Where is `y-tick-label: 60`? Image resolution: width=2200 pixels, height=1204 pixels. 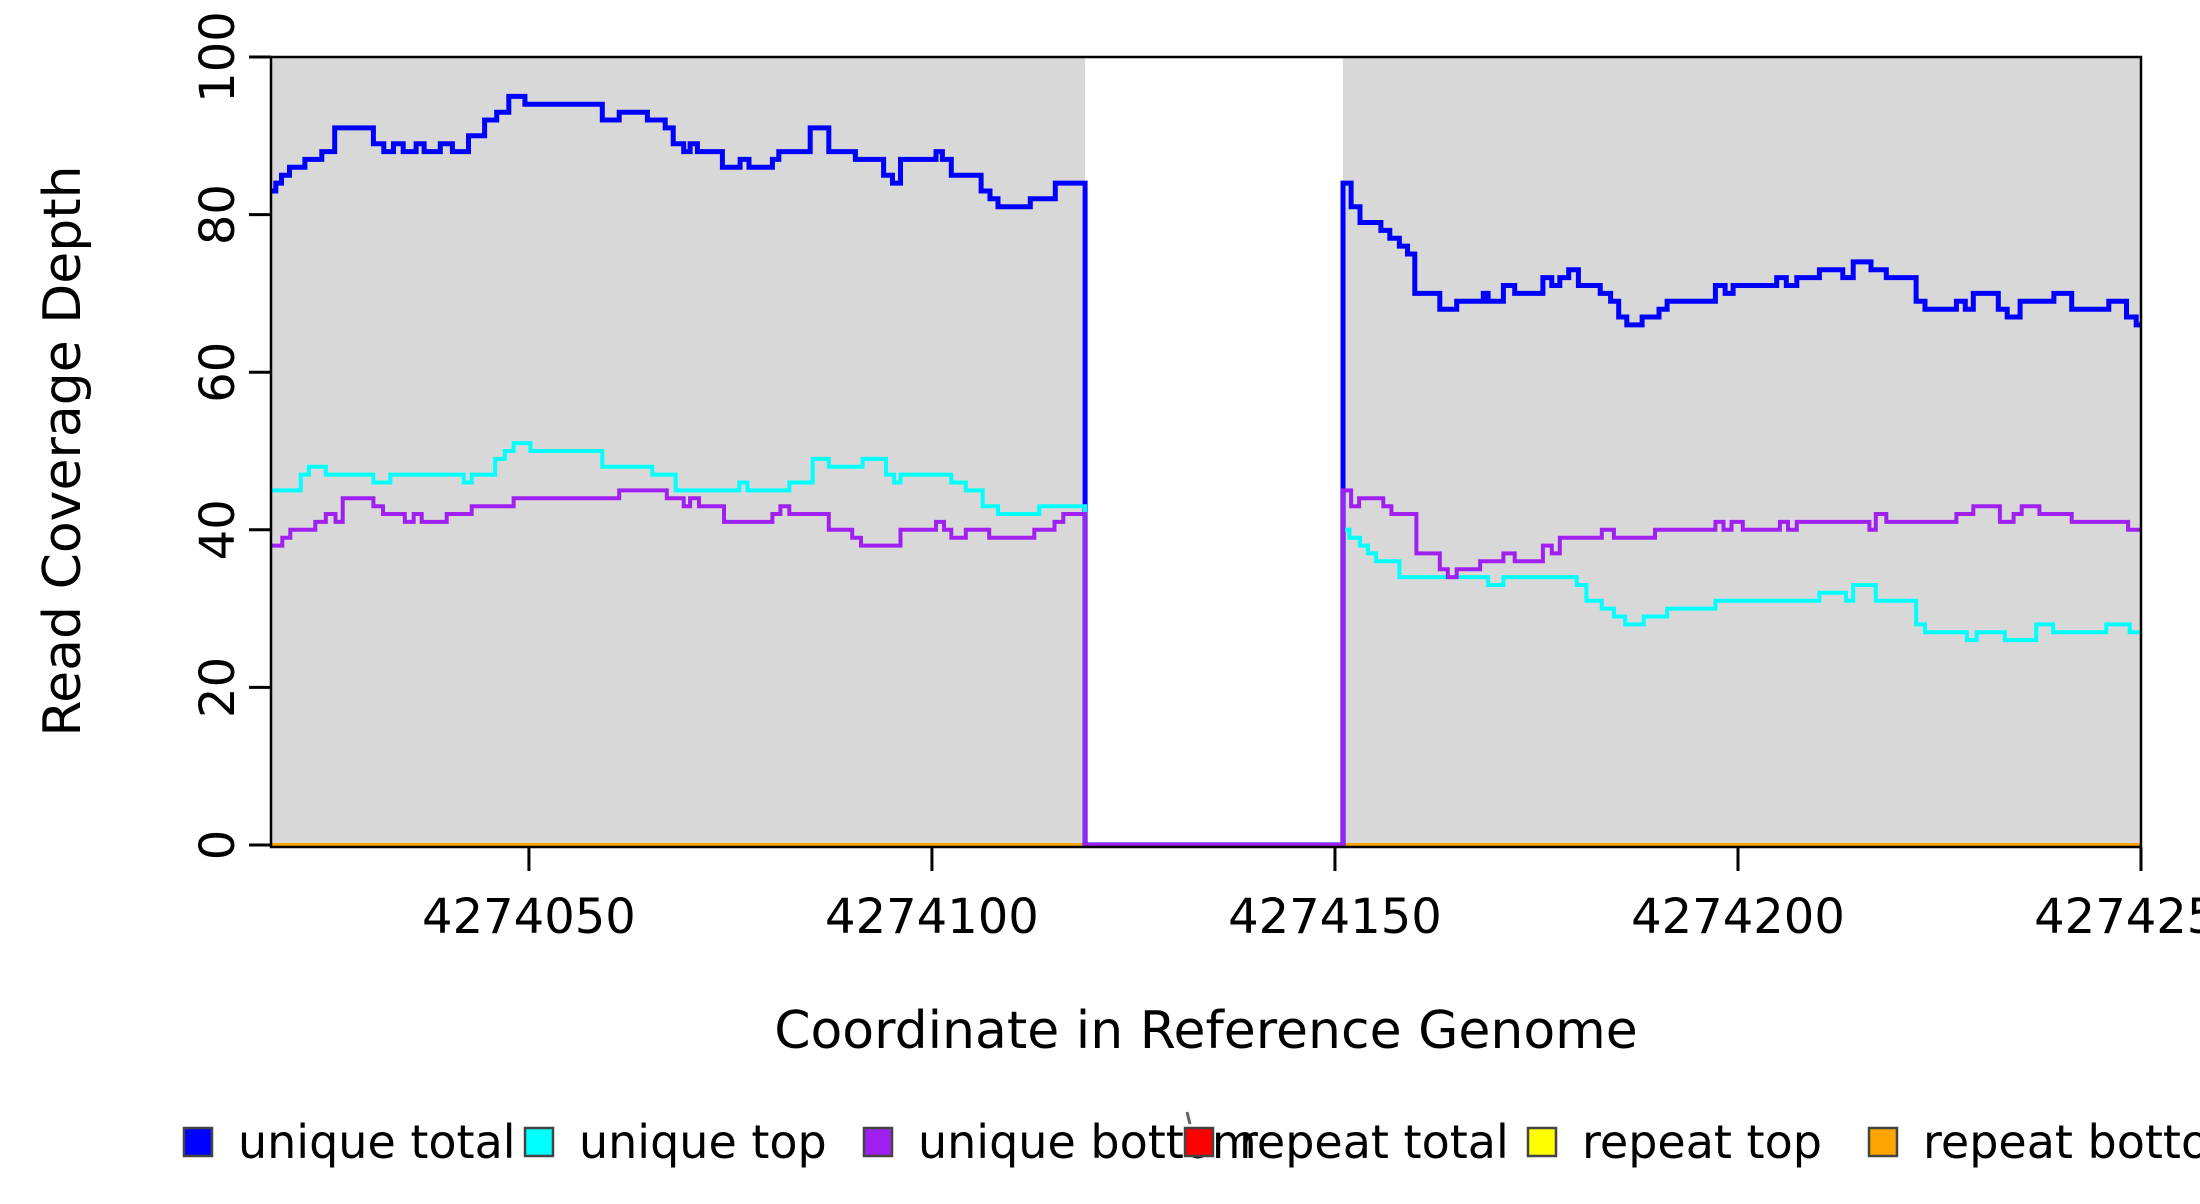
y-tick-label: 60 is located at coordinates (218, 372).